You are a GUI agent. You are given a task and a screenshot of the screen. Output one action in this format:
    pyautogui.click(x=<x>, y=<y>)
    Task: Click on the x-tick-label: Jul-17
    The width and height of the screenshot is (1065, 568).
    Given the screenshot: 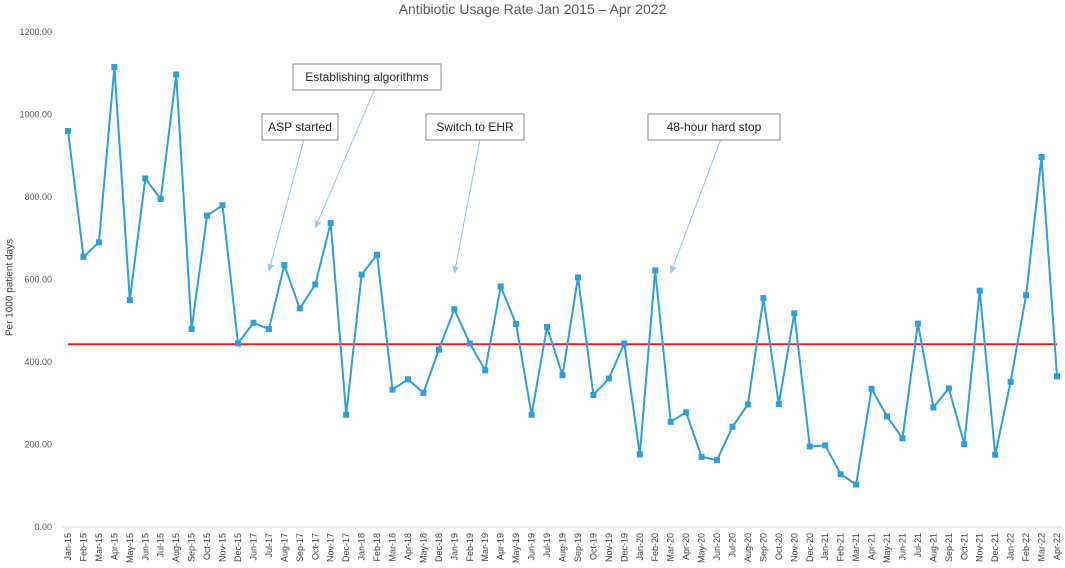 What is the action you would take?
    pyautogui.click(x=269, y=545)
    